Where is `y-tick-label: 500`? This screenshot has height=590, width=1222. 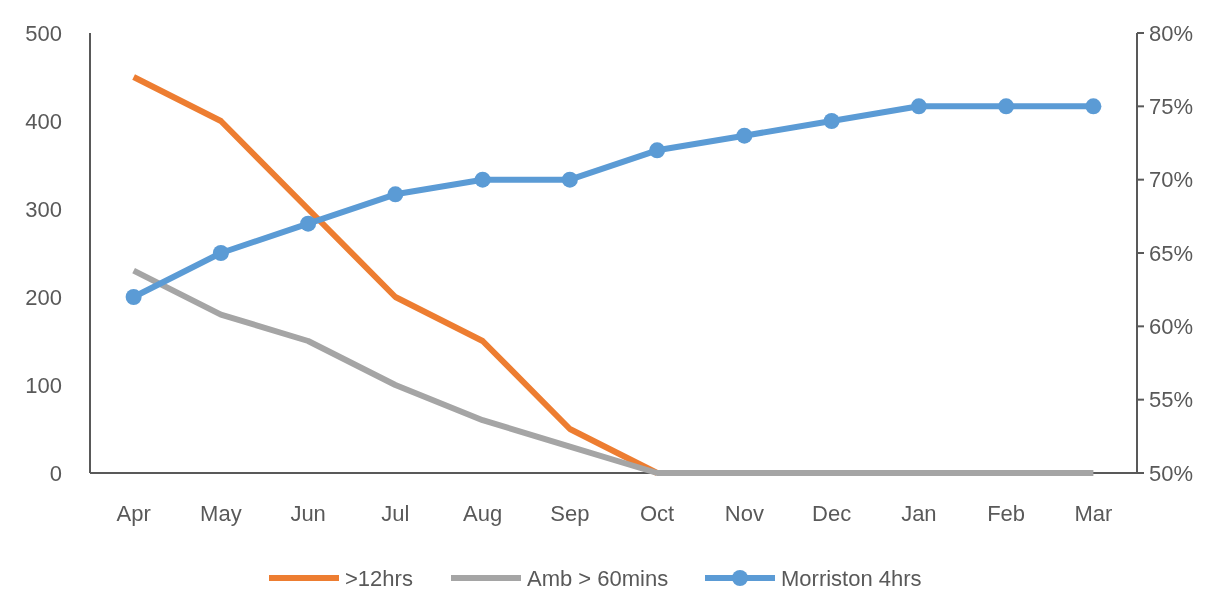 y-tick-label: 500 is located at coordinates (43, 33).